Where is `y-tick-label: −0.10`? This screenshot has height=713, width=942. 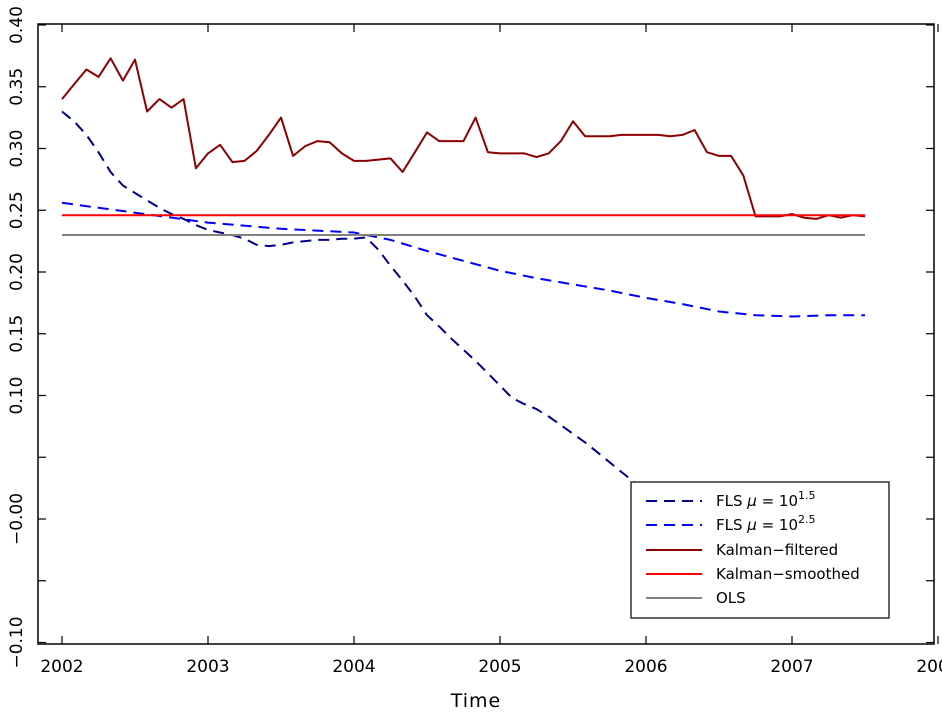 y-tick-label: −0.10 is located at coordinates (17, 642).